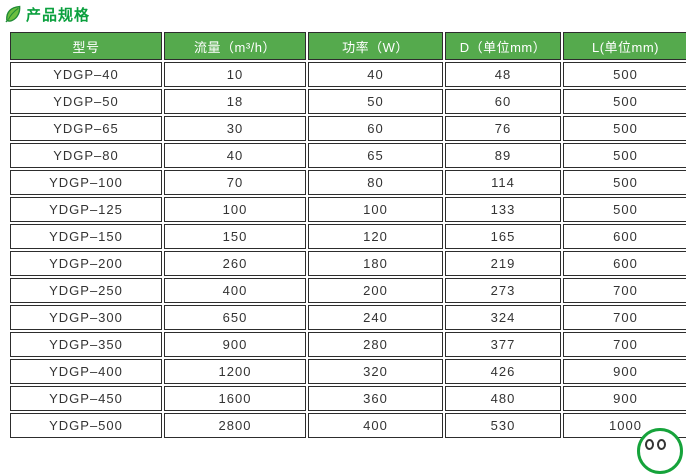 This screenshot has height=474, width=686. Describe the element at coordinates (660, 451) in the screenshot. I see `partial-circular-logo` at that location.